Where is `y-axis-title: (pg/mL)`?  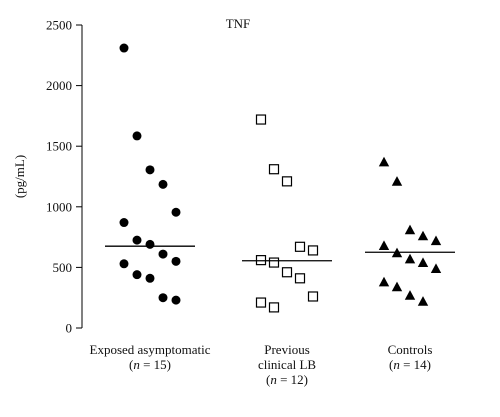
y-axis-title: (pg/mL) is located at coordinates (19, 176).